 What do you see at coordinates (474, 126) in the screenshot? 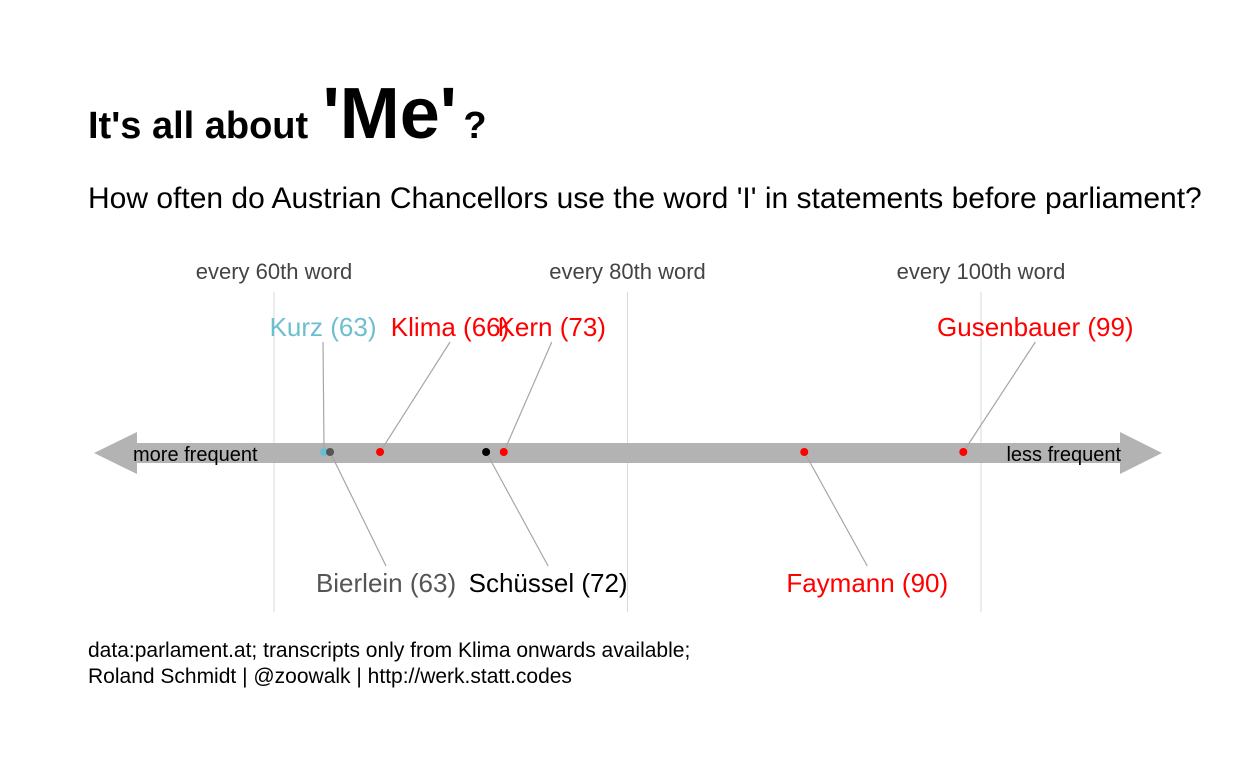
I see `title-suffix: ?` at bounding box center [474, 126].